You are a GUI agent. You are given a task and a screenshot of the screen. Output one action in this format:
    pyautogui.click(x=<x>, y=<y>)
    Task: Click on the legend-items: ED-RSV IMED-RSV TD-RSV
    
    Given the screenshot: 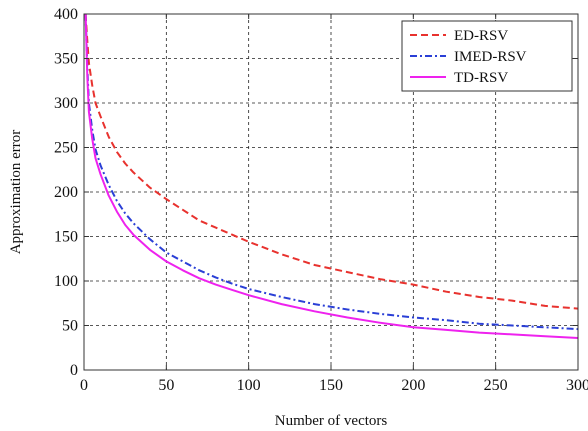 What is the action you would take?
    pyautogui.click(x=468, y=57)
    